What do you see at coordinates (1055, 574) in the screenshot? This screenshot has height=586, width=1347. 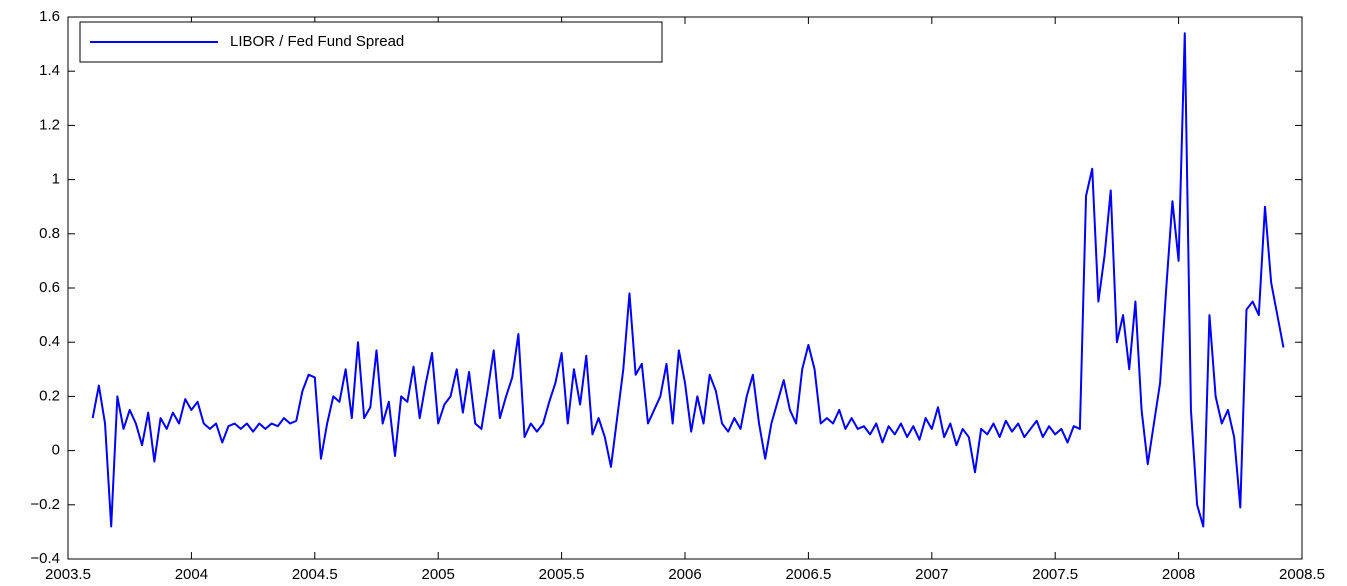 I see `x-tick-label: 2007.5` at bounding box center [1055, 574].